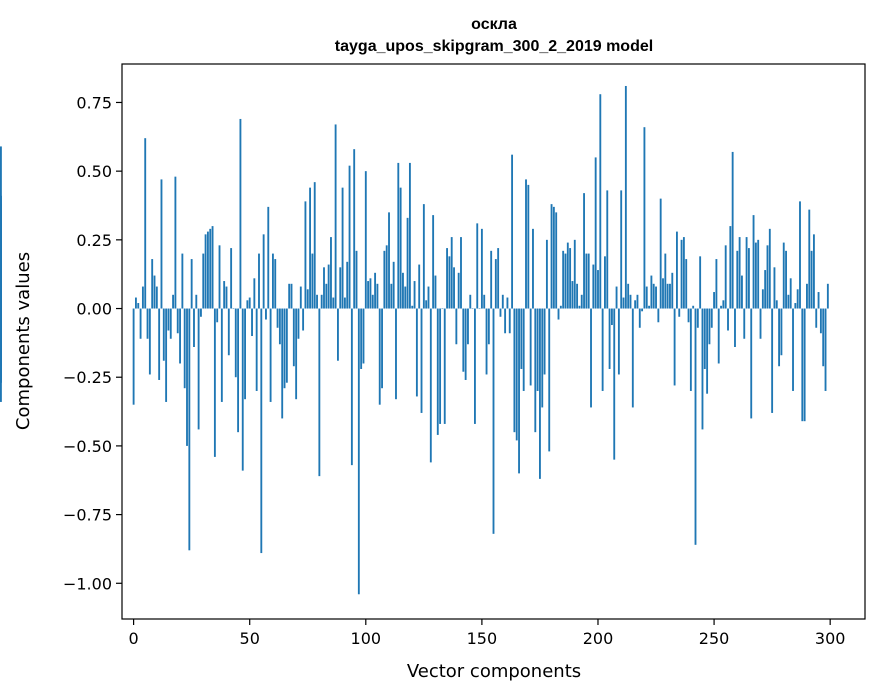 The height and width of the screenshot is (696, 880). Describe the element at coordinates (94, 240) in the screenshot. I see `y-tick-label: 0.25` at that location.